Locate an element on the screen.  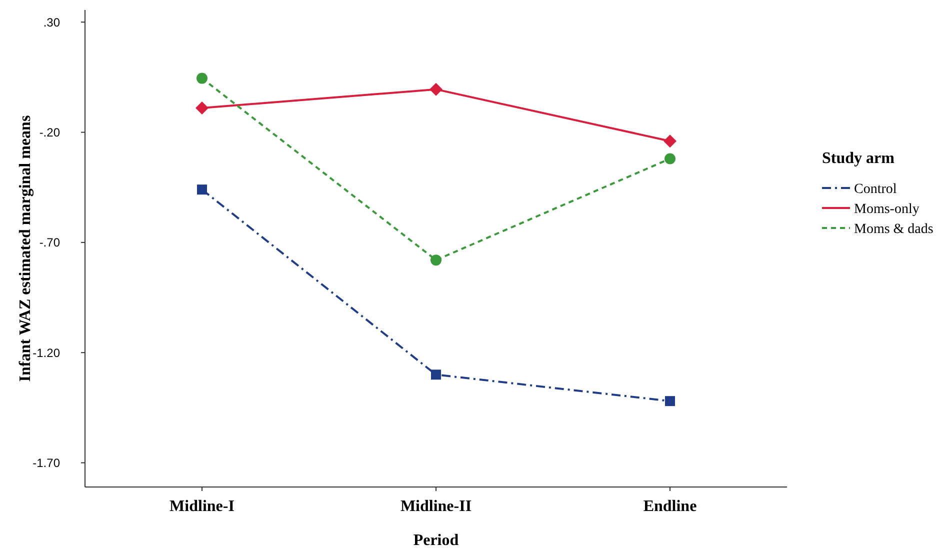
x-tick-label: Midline-I is located at coordinates (202, 506).